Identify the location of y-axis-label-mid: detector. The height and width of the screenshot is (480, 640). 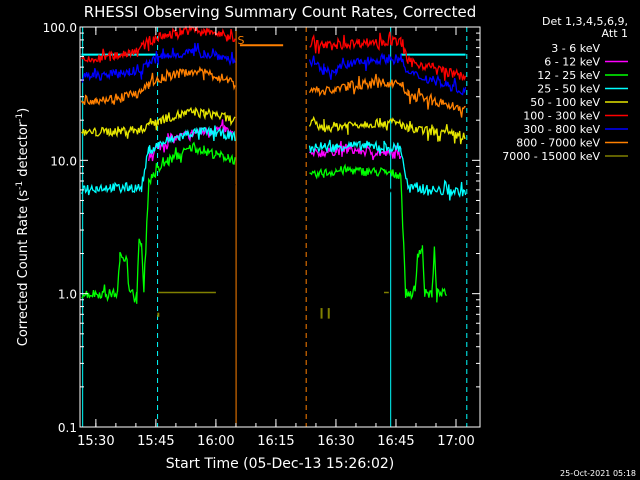
(23, 151).